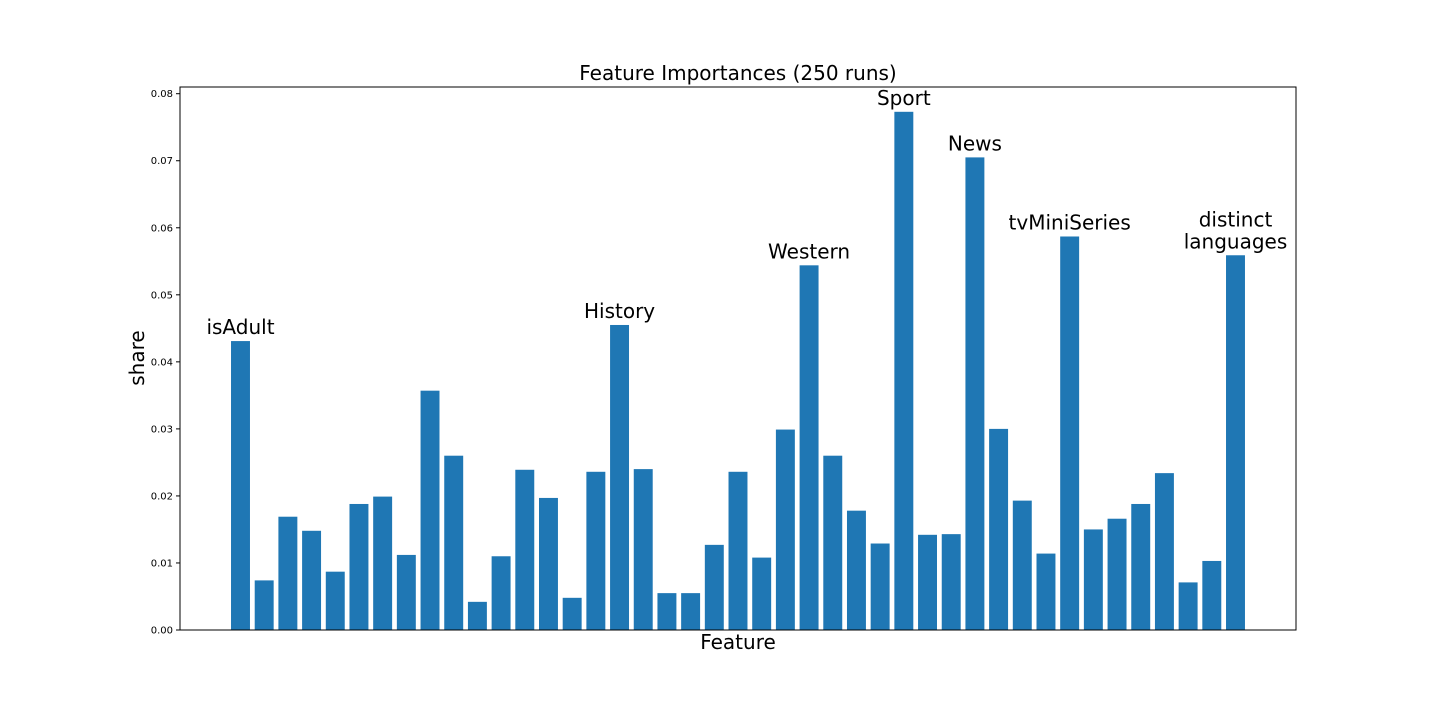 The image size is (1440, 720). Describe the element at coordinates (162, 94) in the screenshot. I see `y-tick-label-8: 0.08` at that location.